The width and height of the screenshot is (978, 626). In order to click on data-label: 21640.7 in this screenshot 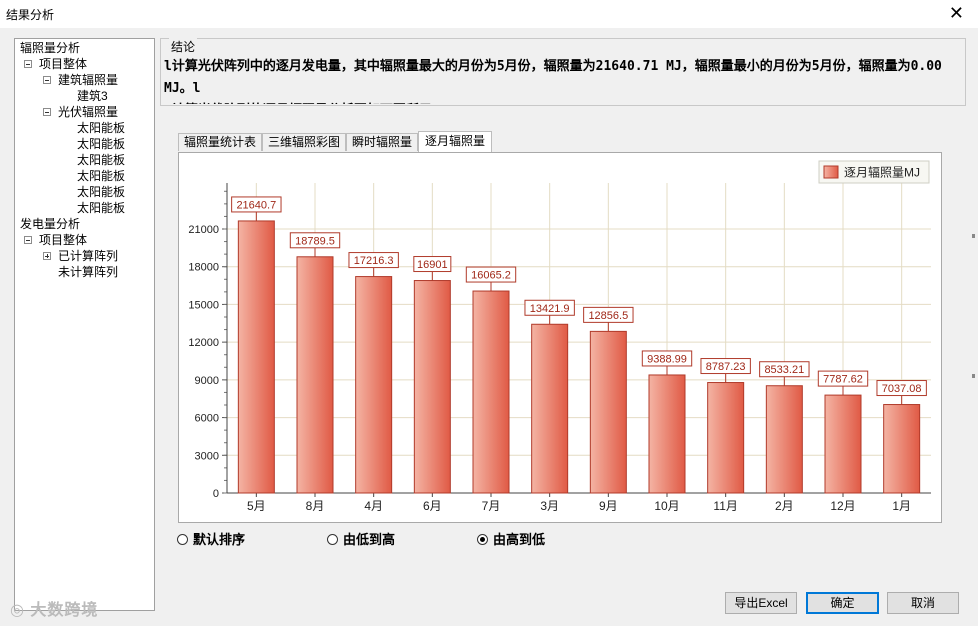, I will do `click(256, 205)`.